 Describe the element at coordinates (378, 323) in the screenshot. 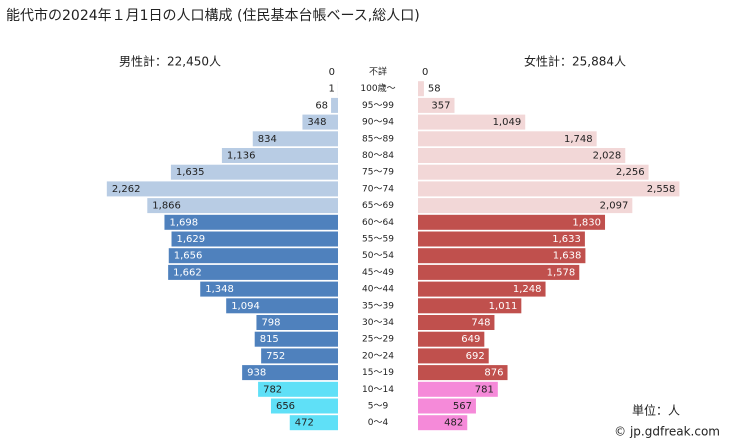

I see `age-label: 30～34` at that location.